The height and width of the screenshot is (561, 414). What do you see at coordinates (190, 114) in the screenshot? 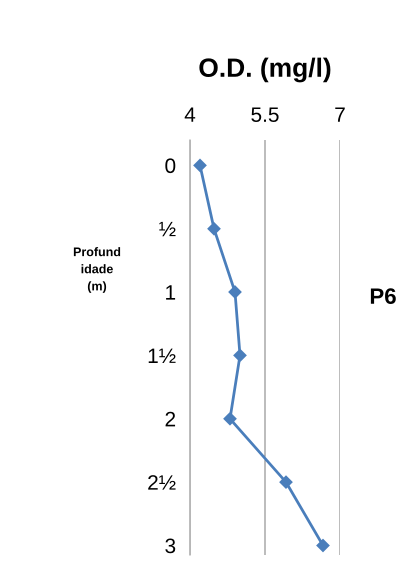
I see `x-tick-label: 4` at bounding box center [190, 114].